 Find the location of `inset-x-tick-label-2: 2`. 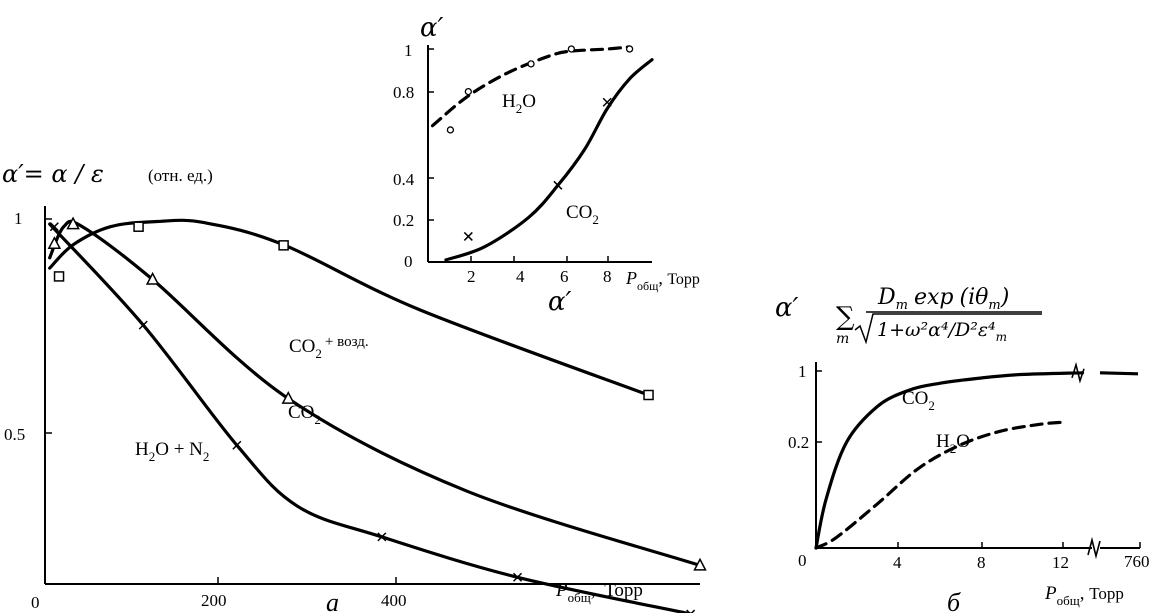

inset-x-tick-label-2: 2 is located at coordinates (471, 276).